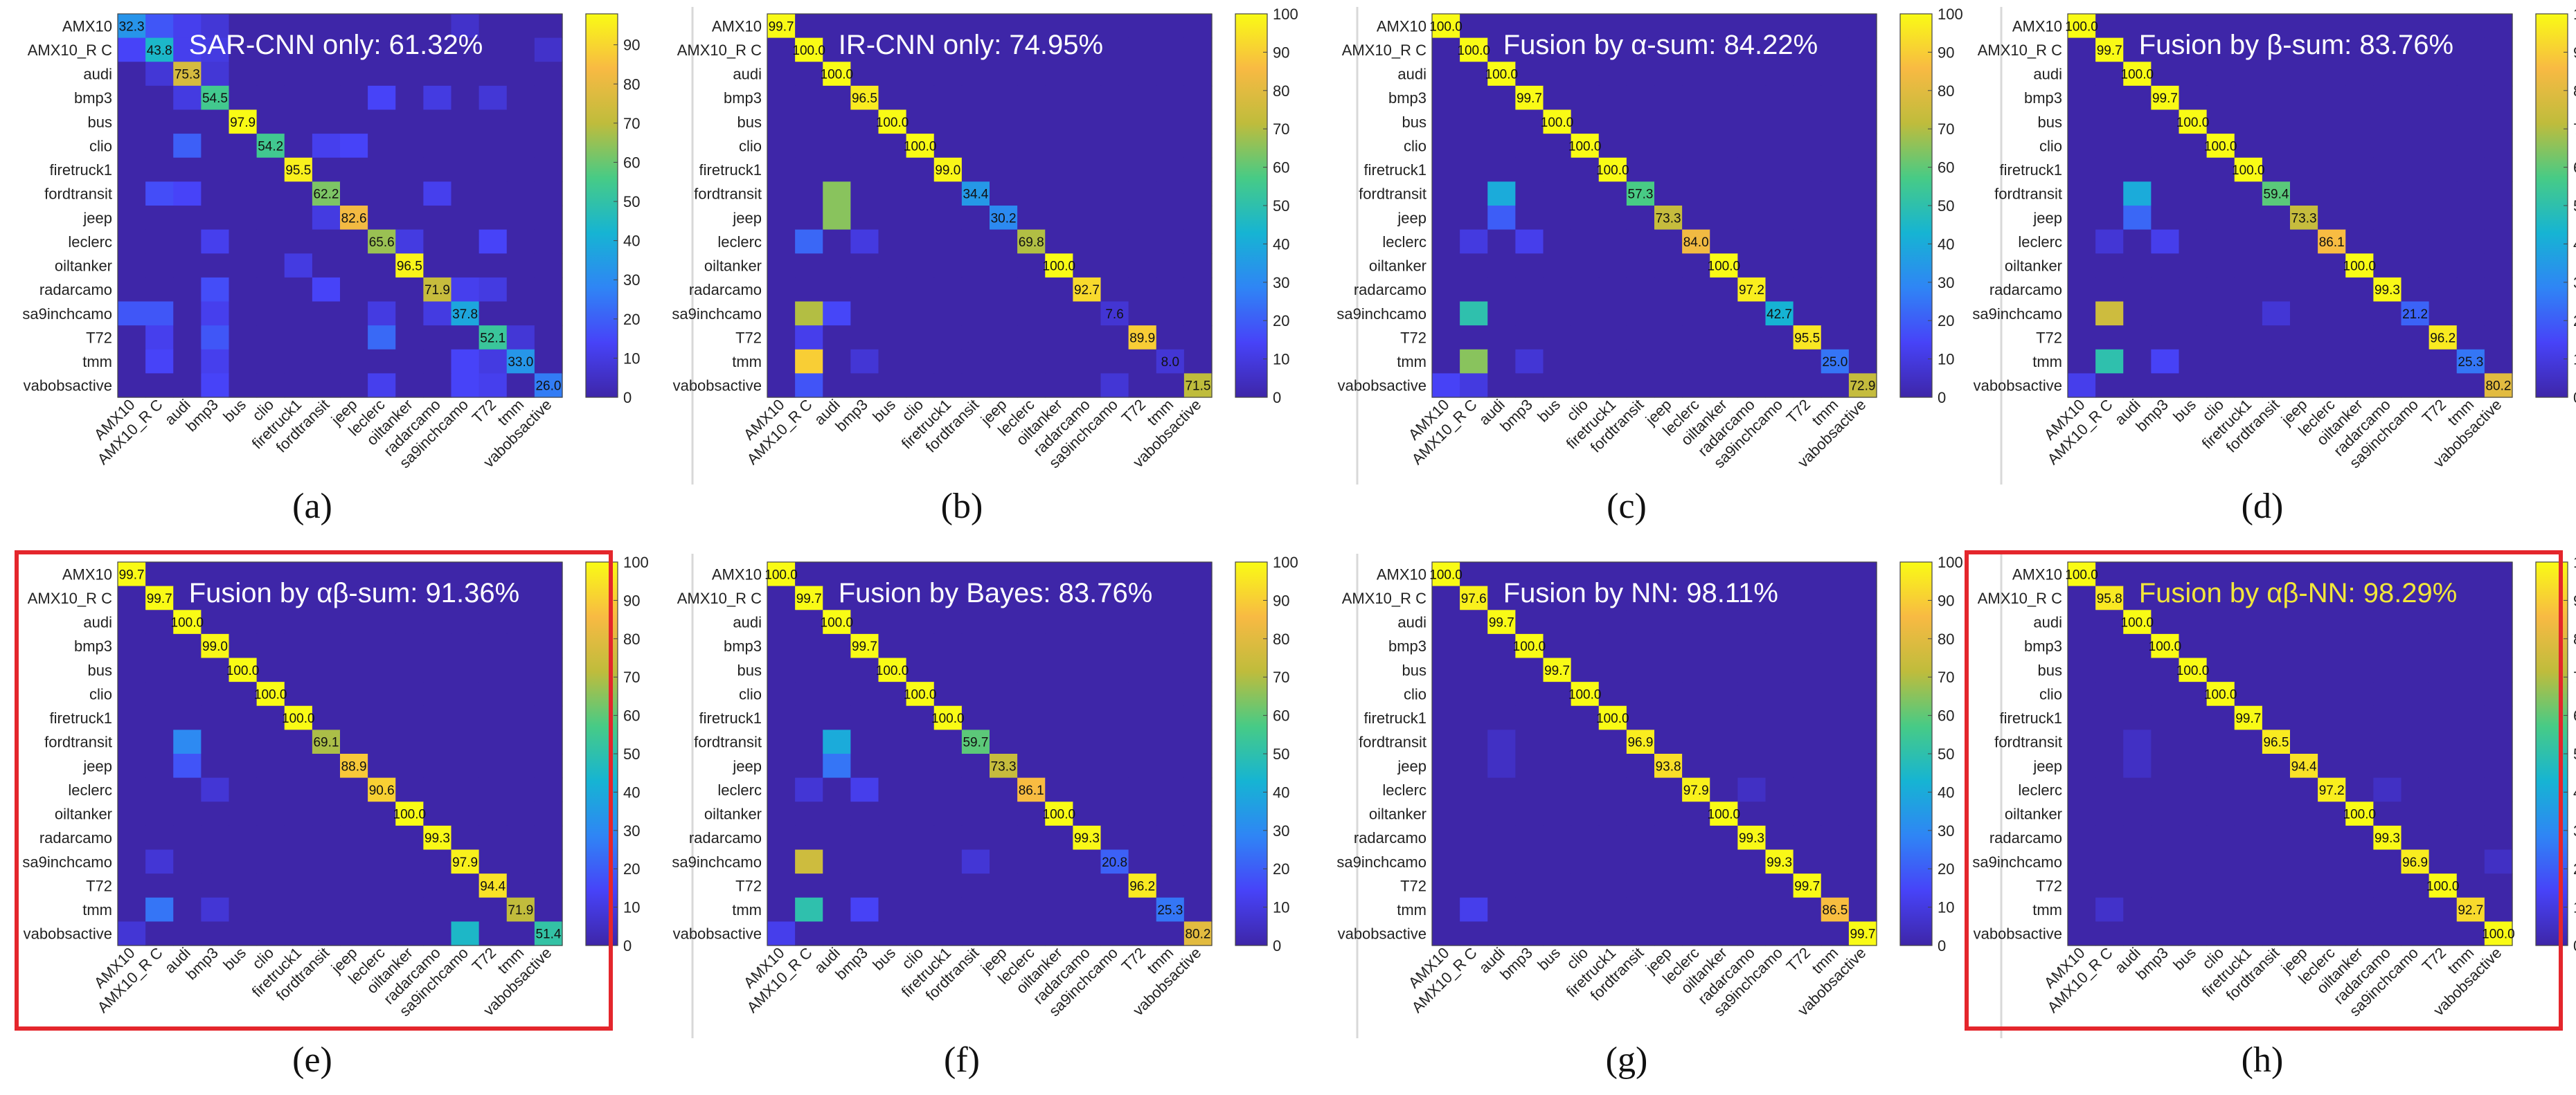  I want to click on y-tick-label: AMX10, so click(87, 574).